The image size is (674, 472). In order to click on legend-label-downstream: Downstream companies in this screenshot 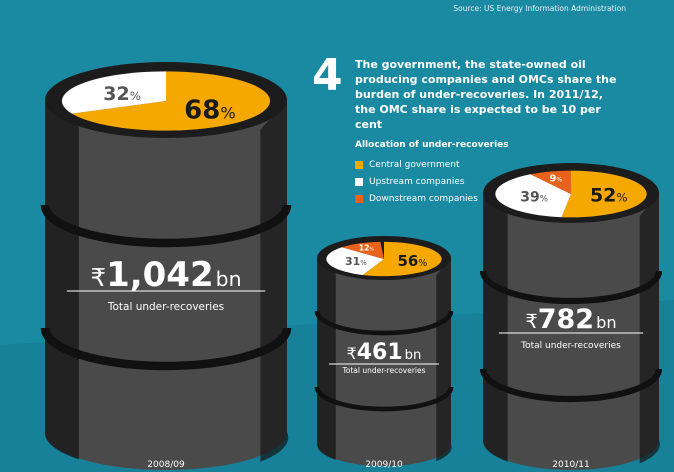, I will do `click(423, 198)`.